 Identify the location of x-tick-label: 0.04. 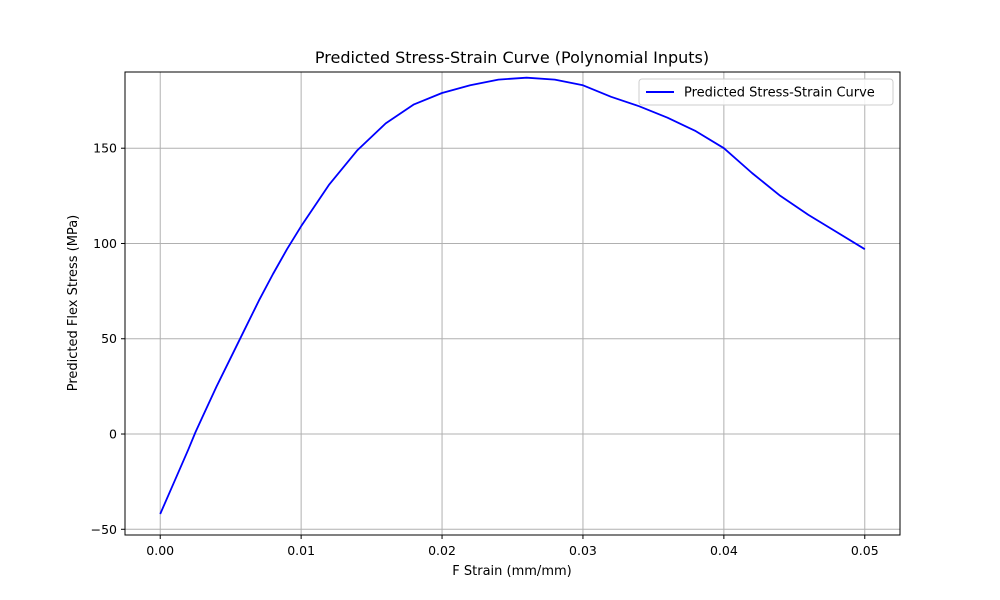
(724, 550).